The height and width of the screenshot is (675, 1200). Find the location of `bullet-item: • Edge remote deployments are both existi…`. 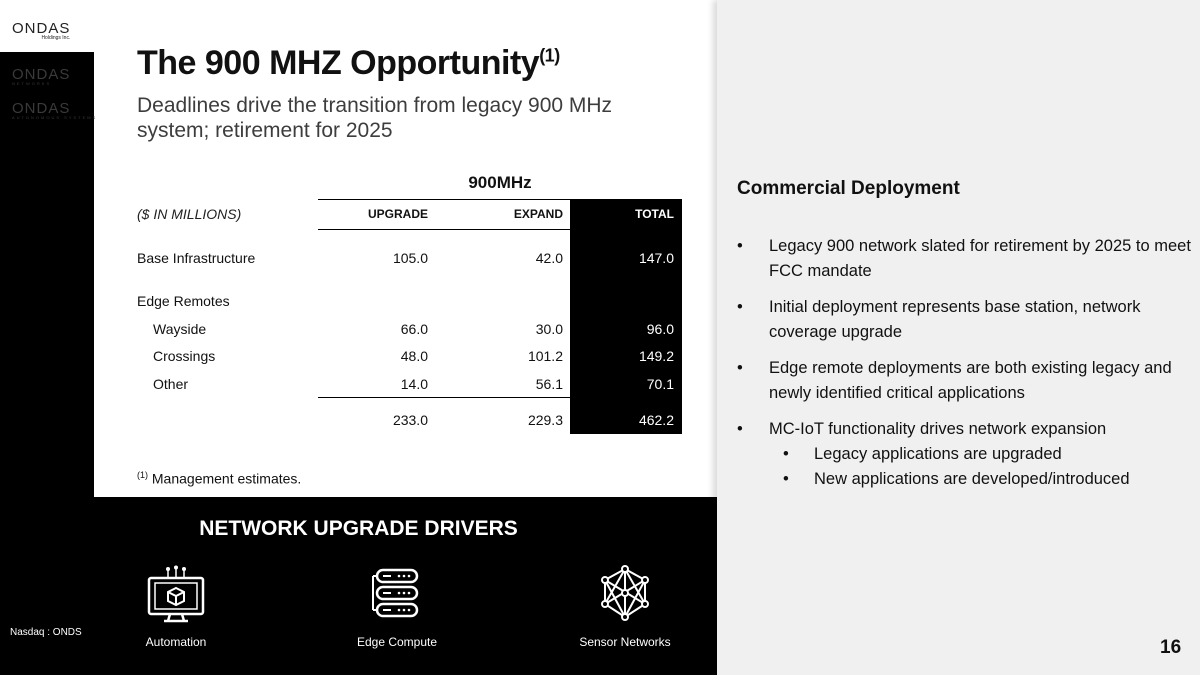

bullet-item: • Edge remote deployments are both existi… is located at coordinates (954, 380).